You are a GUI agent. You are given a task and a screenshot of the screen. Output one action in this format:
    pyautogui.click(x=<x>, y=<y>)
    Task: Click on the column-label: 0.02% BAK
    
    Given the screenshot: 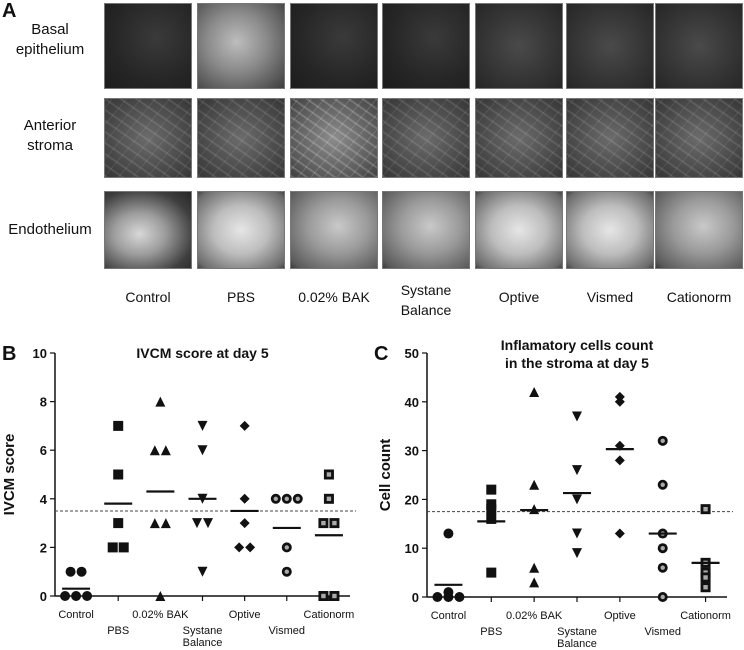 What is the action you would take?
    pyautogui.click(x=334, y=297)
    